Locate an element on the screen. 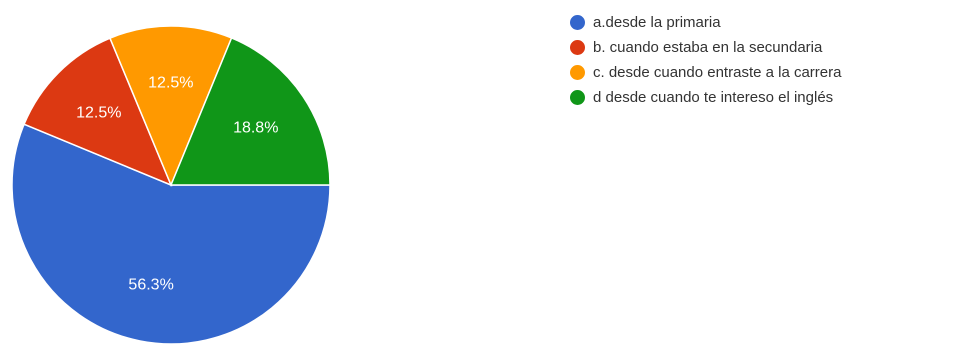 This screenshot has height=352, width=954. legend-label-2: c. desde cuando entraste a la carrera is located at coordinates (717, 72).